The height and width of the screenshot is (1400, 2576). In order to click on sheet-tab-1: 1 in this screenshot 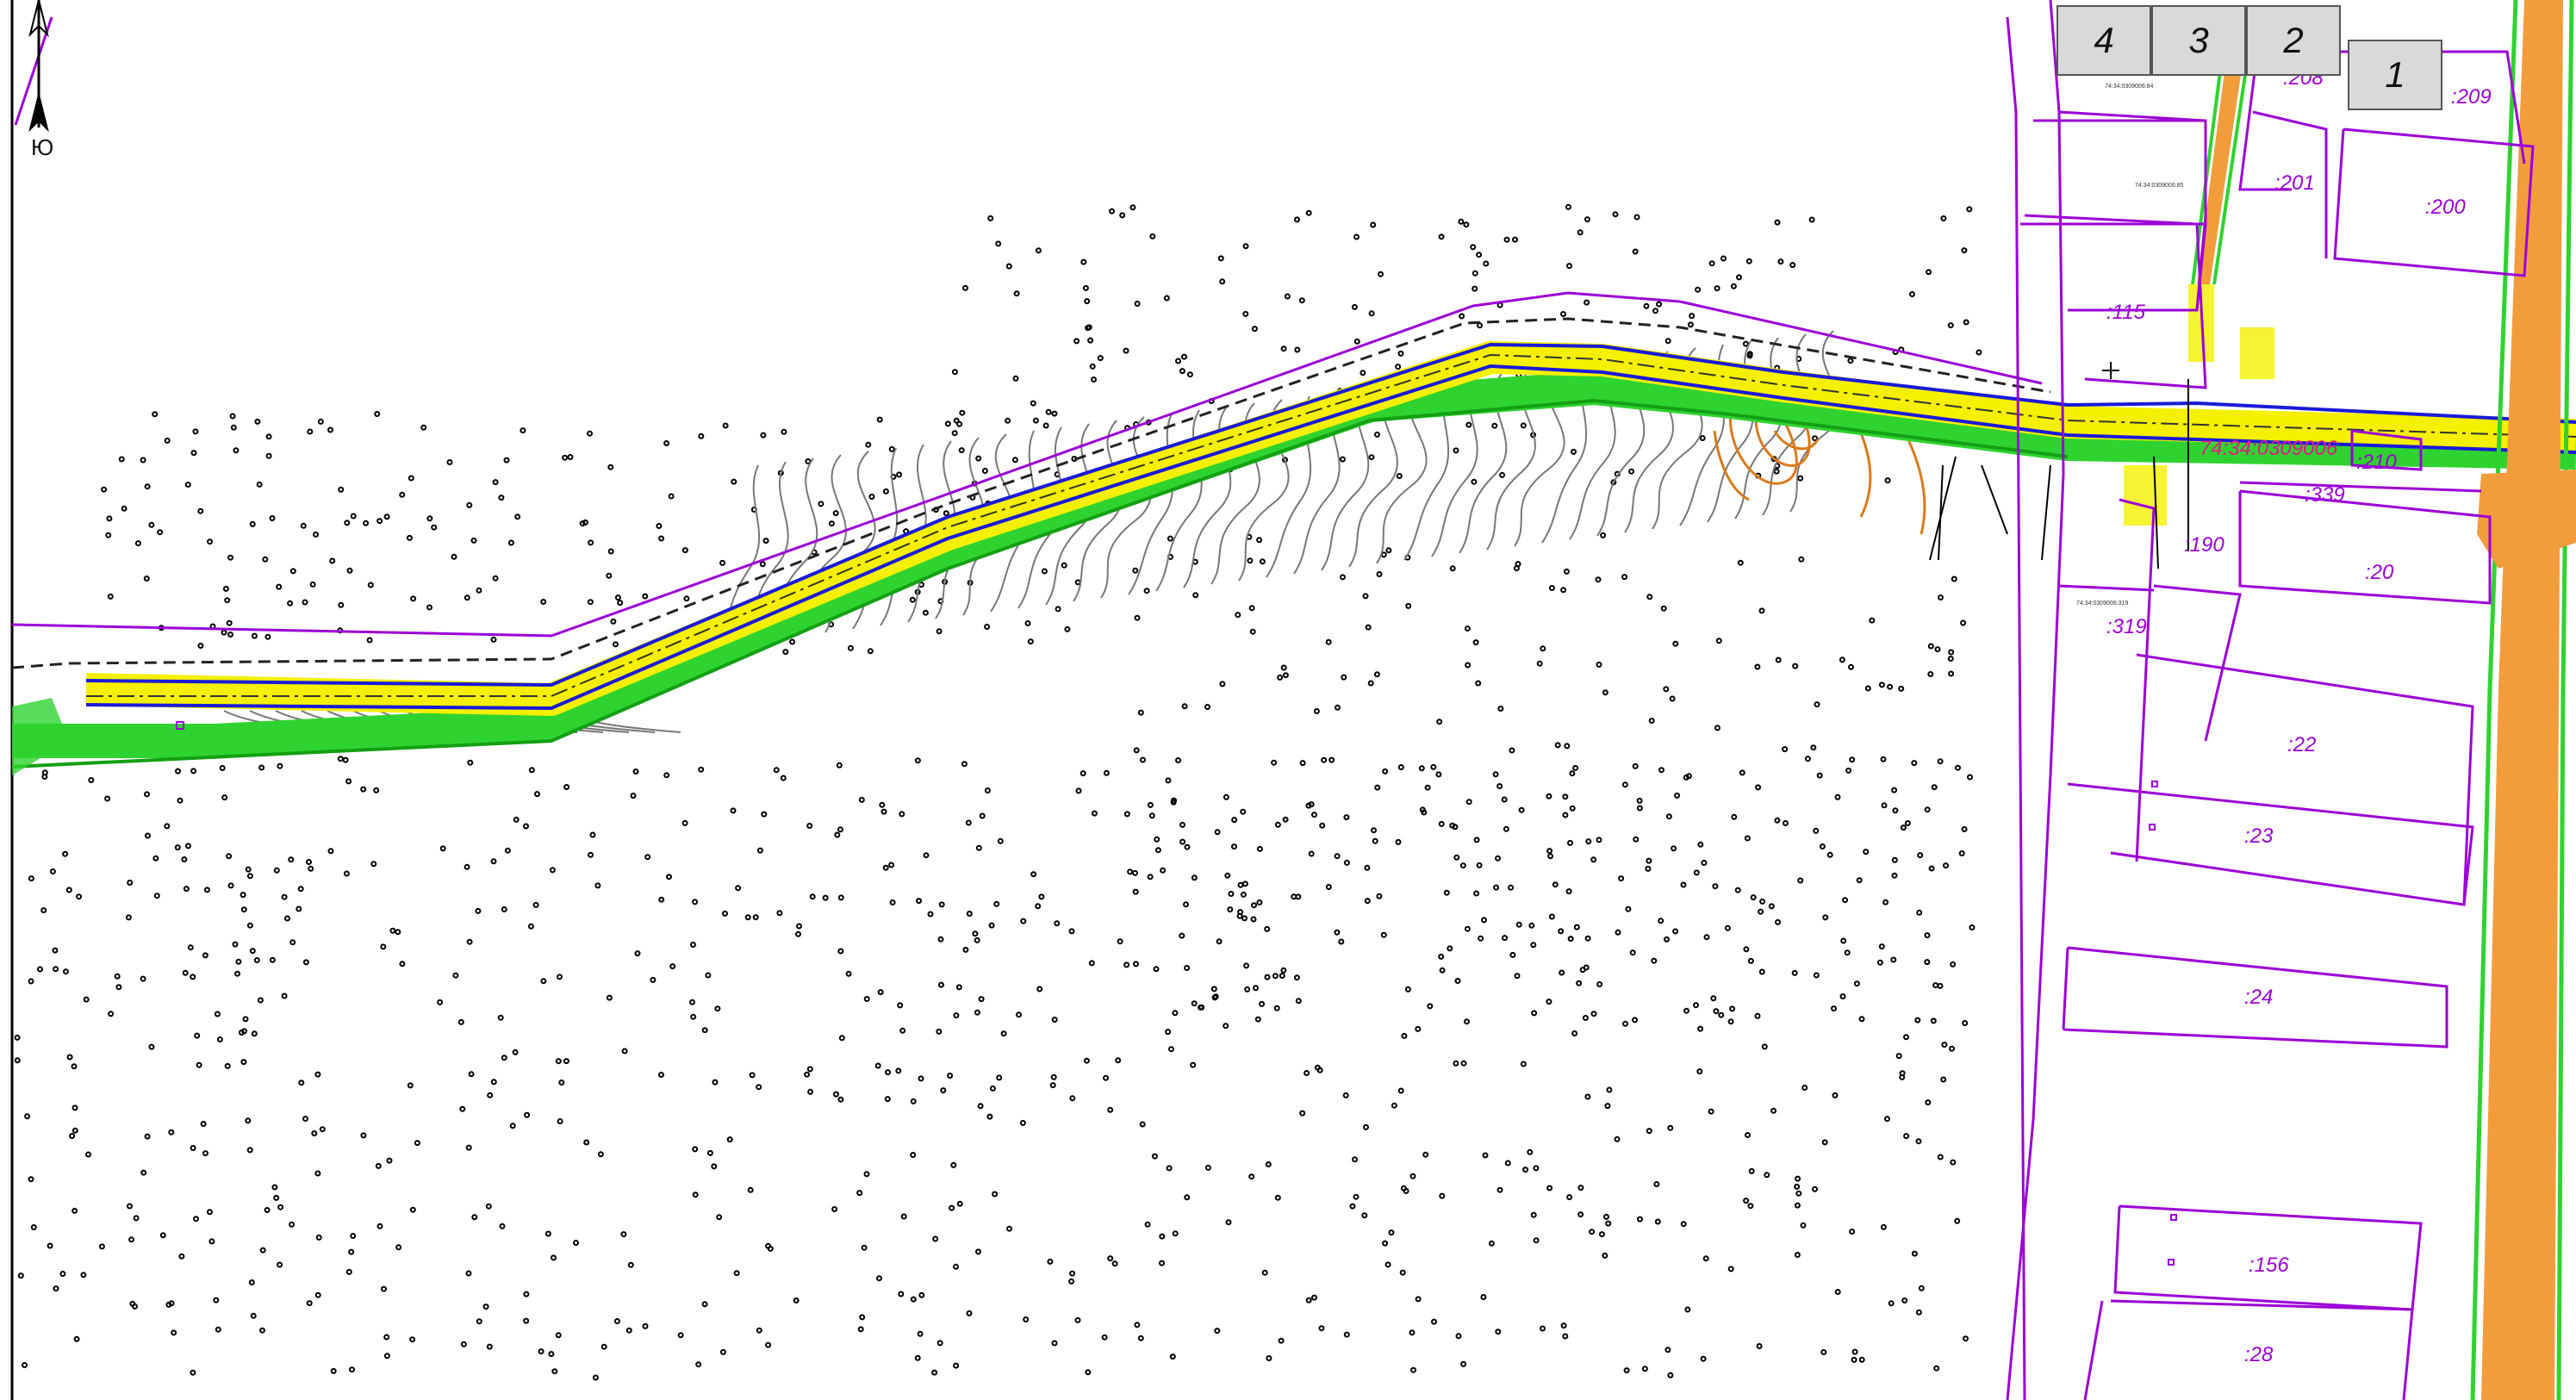, I will do `click(2395, 75)`.